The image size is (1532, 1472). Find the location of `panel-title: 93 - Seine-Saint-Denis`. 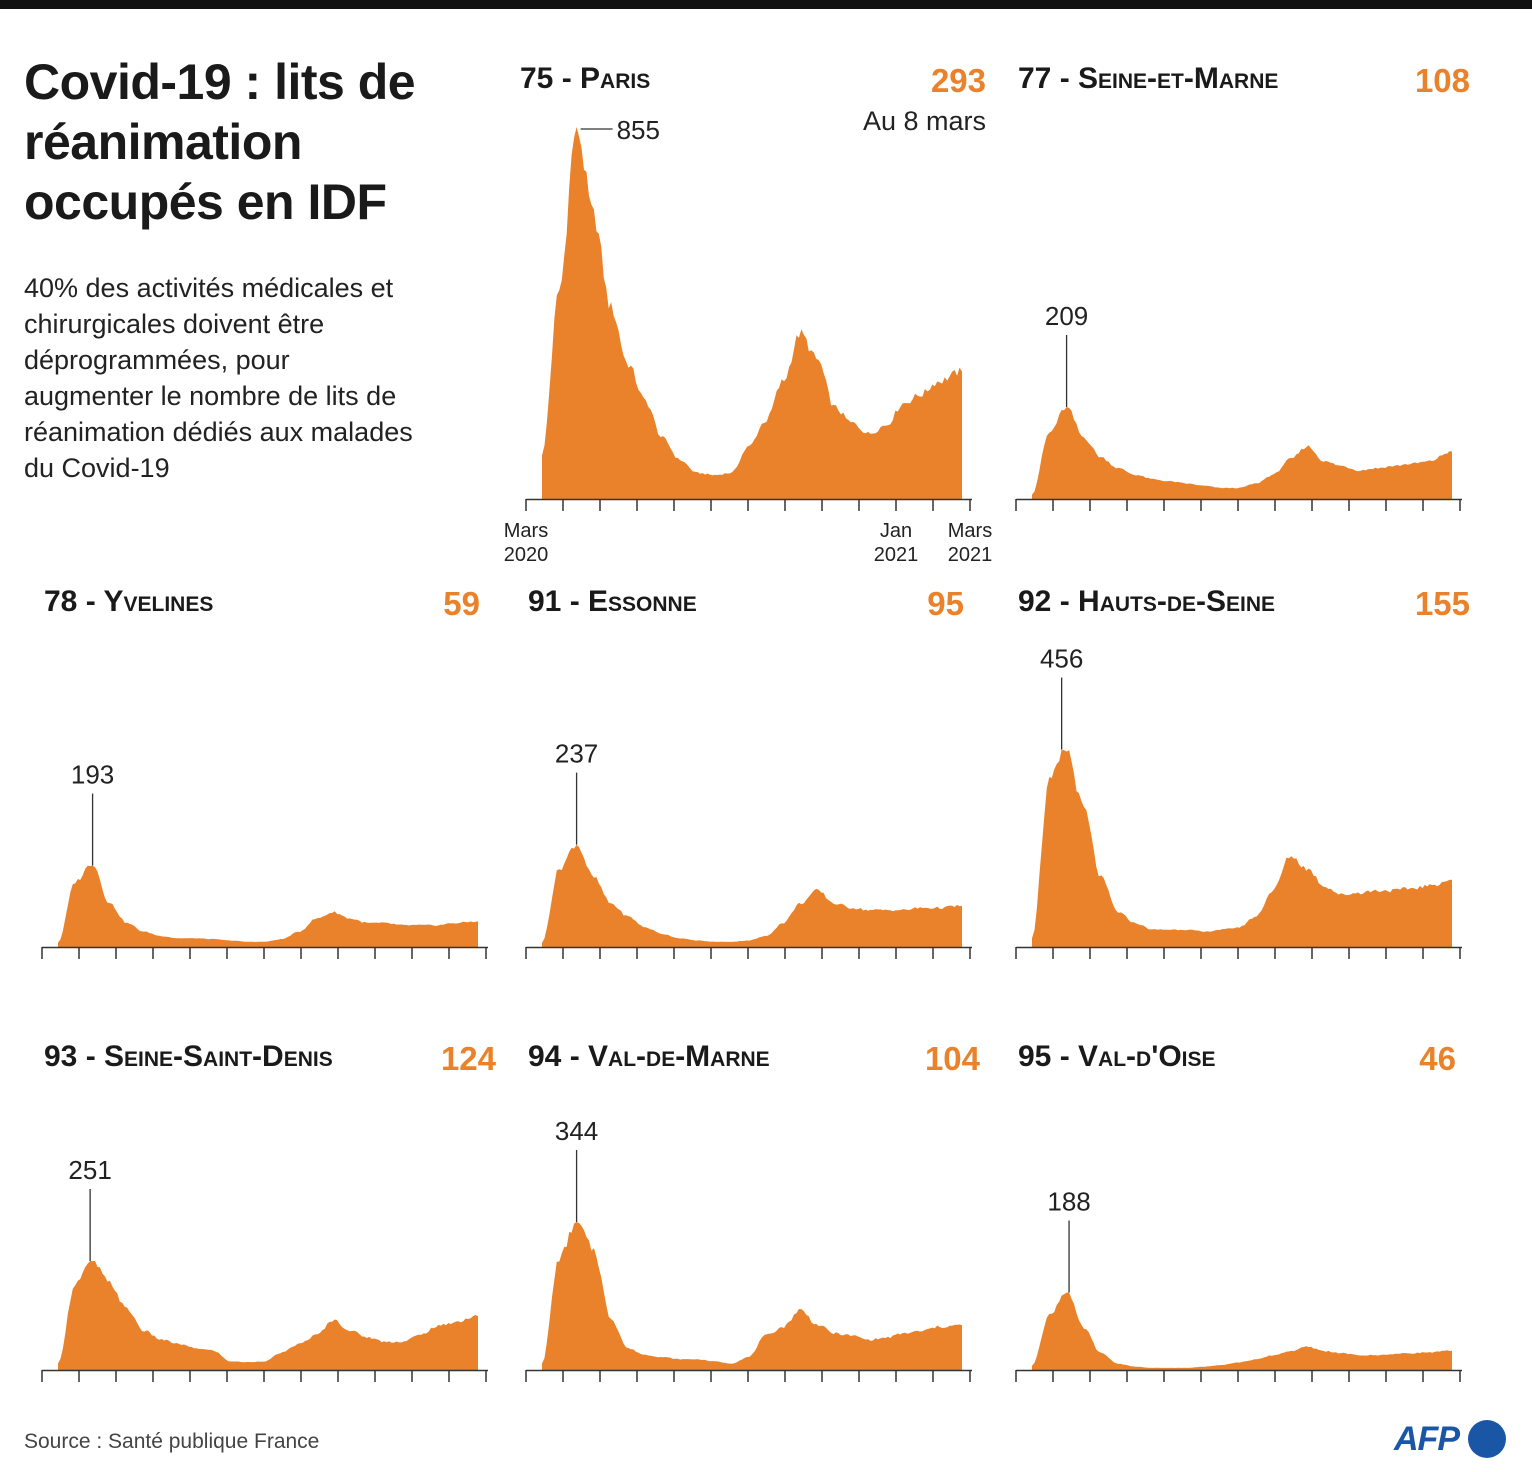

panel-title: 93 - Seine-Saint-Denis is located at coordinates (188, 1056).